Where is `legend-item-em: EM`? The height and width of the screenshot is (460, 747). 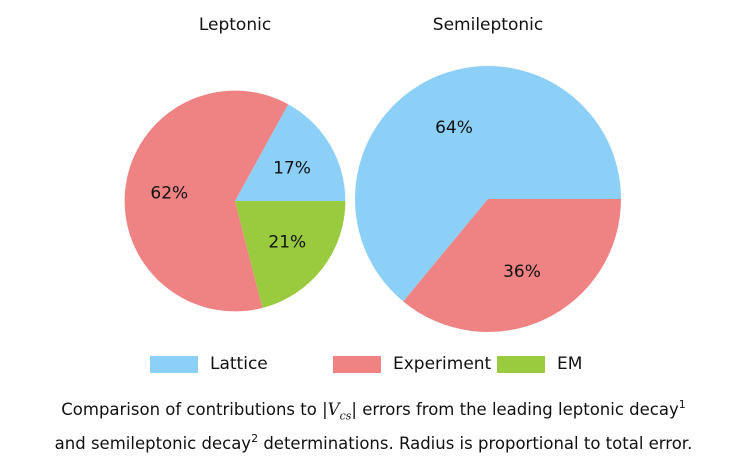
legend-item-em: EM is located at coordinates (539, 364).